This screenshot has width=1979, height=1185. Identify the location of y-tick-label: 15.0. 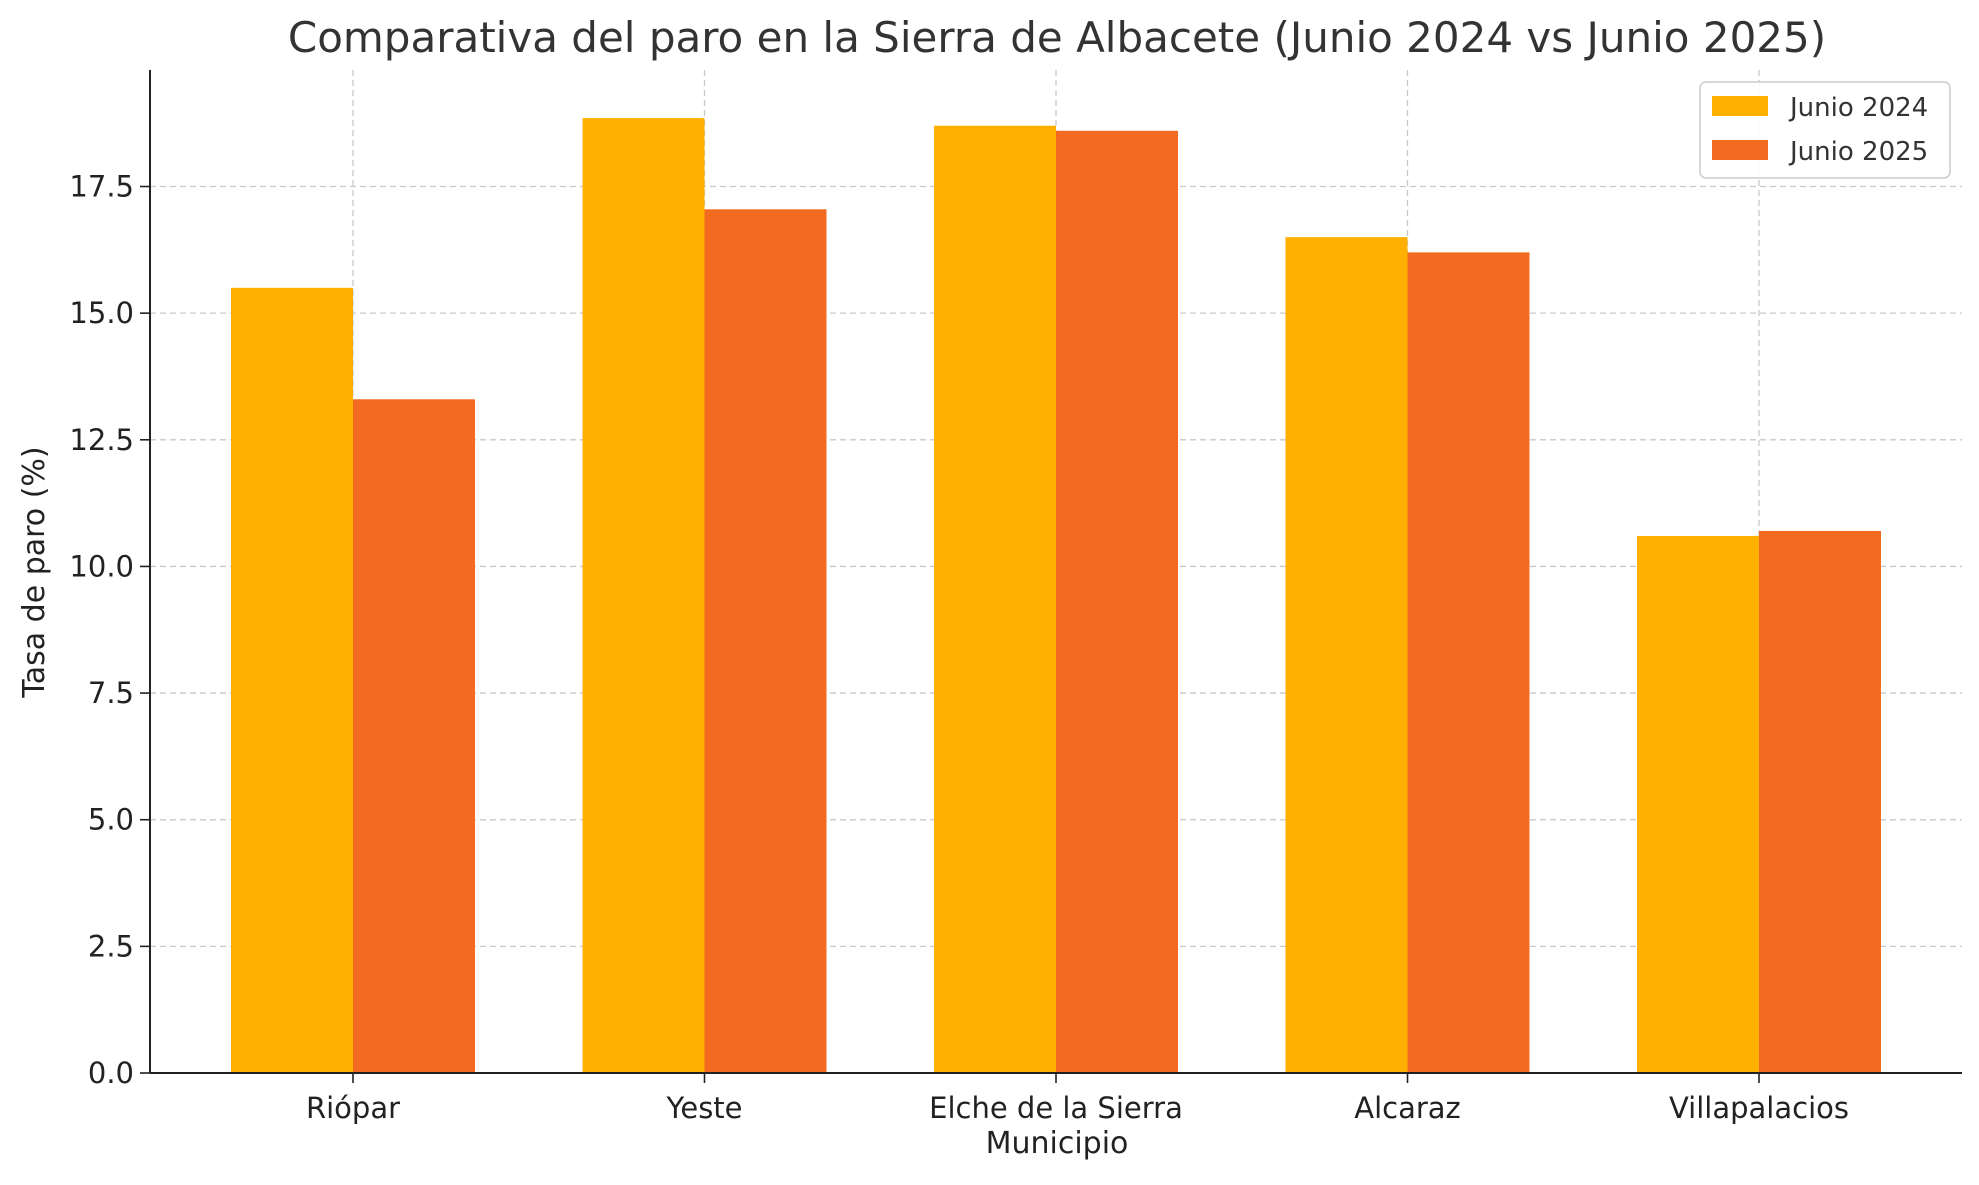
(101, 313).